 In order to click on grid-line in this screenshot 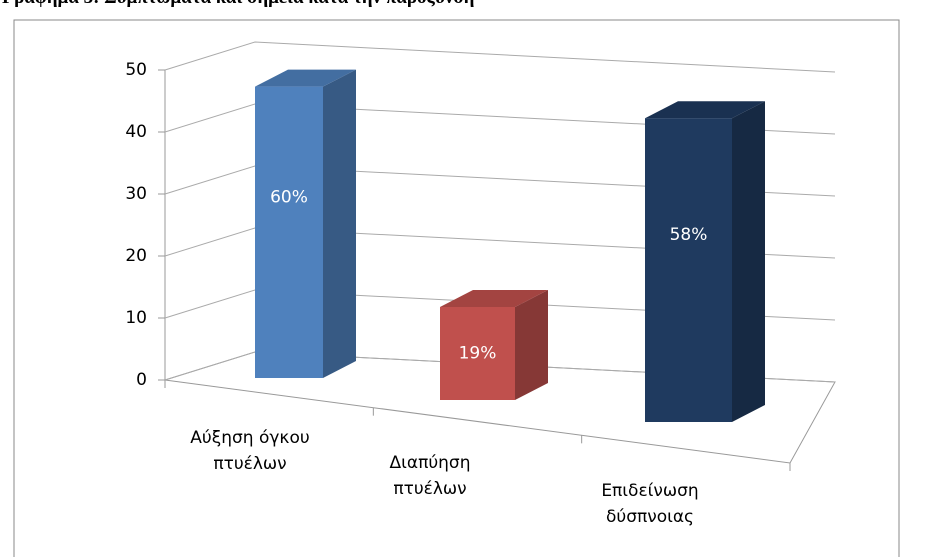, I will do `click(500, 57)`.